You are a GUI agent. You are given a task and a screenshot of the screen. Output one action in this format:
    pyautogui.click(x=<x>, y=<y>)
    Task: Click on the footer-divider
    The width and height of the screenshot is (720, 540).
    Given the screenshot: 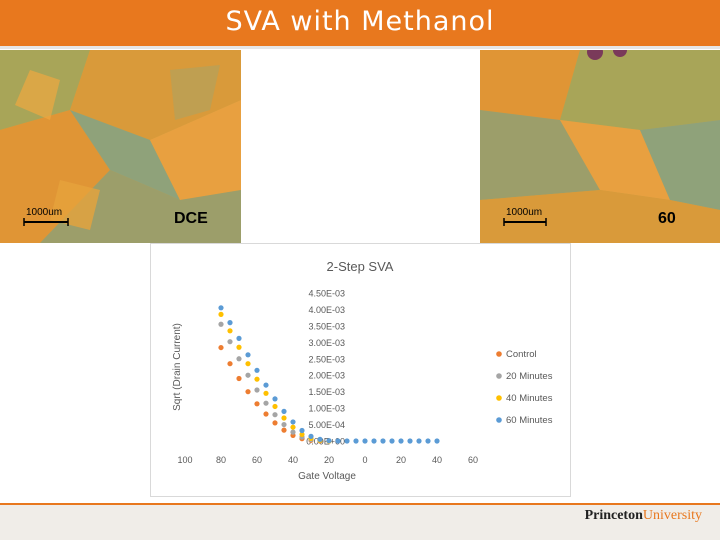 What is the action you would take?
    pyautogui.click(x=360, y=504)
    